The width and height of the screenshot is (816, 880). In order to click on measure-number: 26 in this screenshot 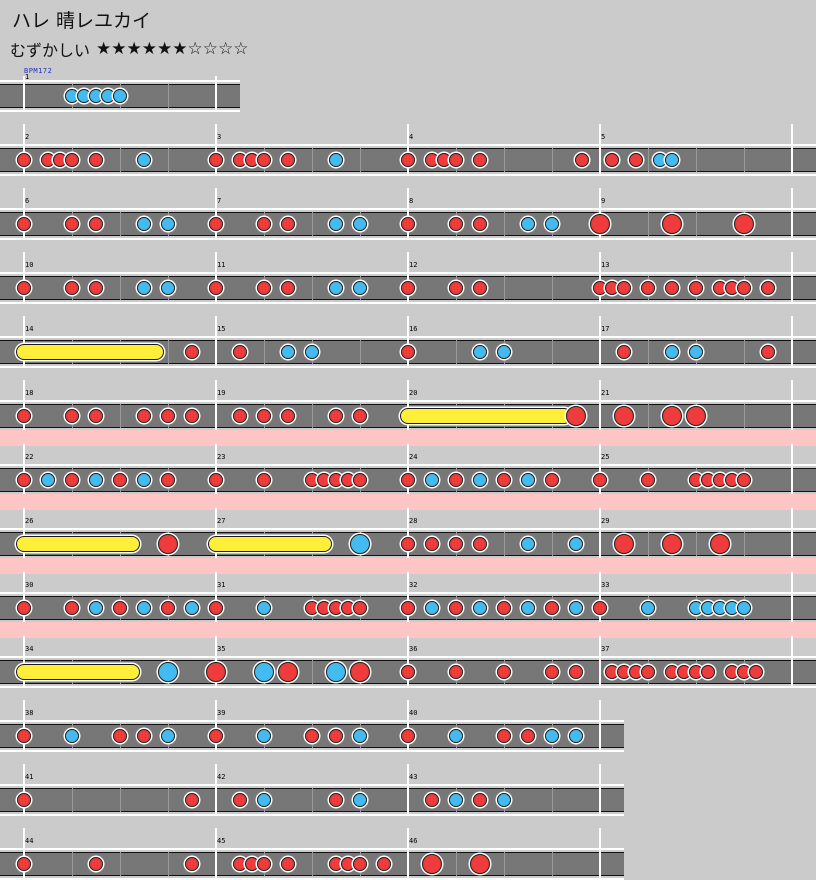, I will do `click(29, 521)`.